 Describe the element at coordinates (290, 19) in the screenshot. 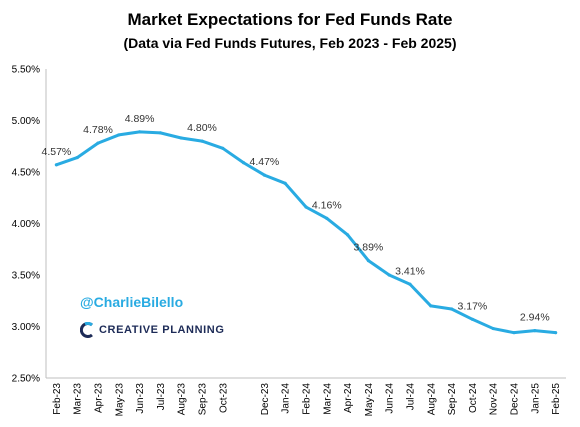

I see `chart-title: Market Expectations for Fed Funds Rate` at that location.